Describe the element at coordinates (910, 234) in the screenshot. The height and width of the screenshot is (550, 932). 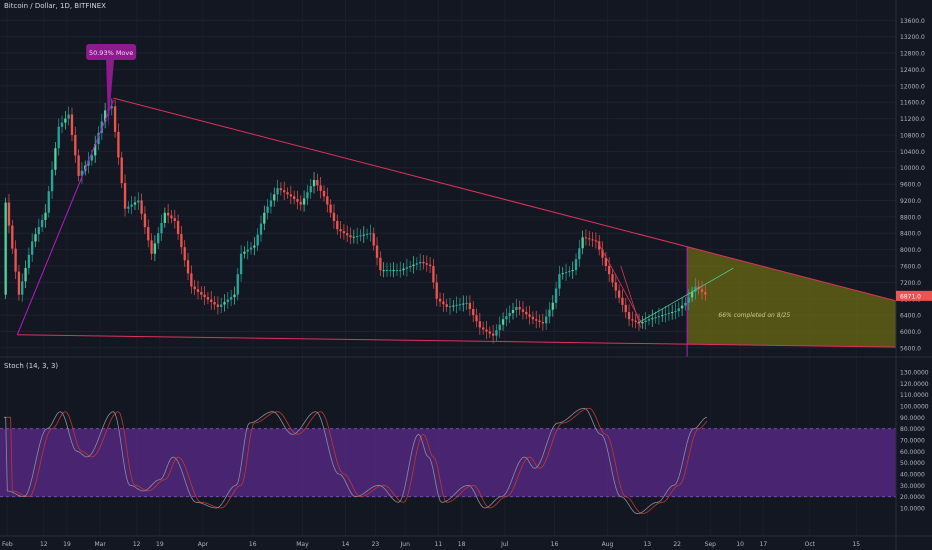
I see `price-tick-label: 8400.0` at that location.